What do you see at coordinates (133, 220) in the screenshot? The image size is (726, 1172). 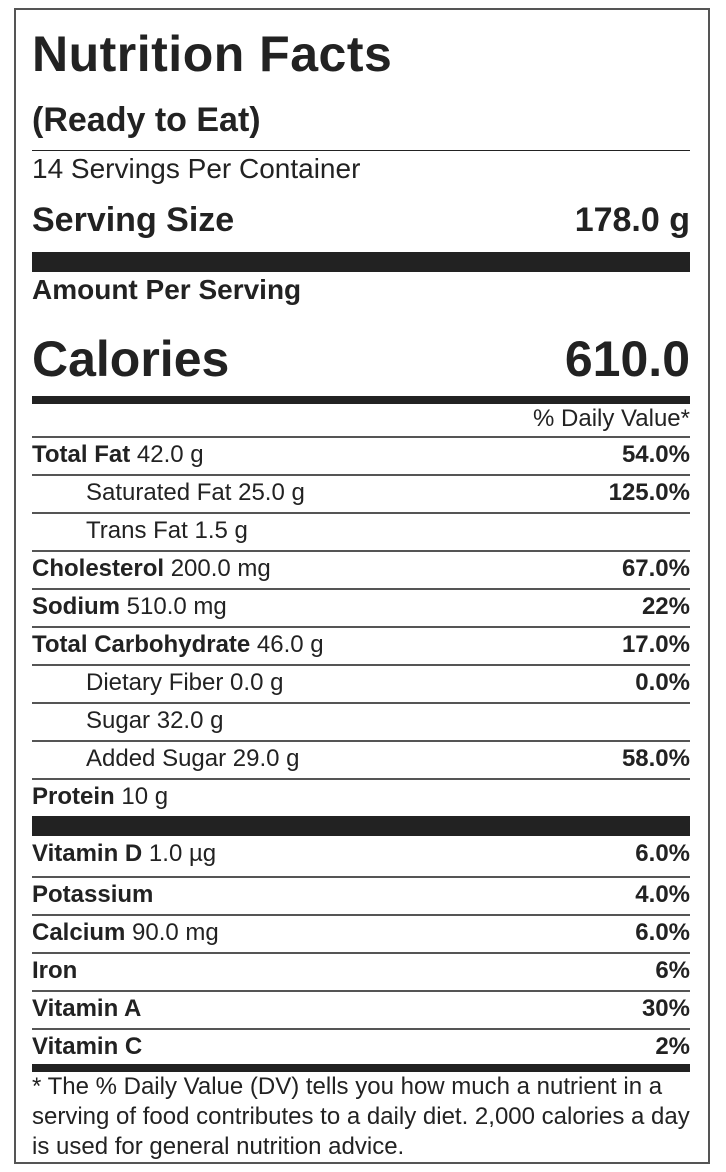 I see `serving-size-label: Serving Size` at bounding box center [133, 220].